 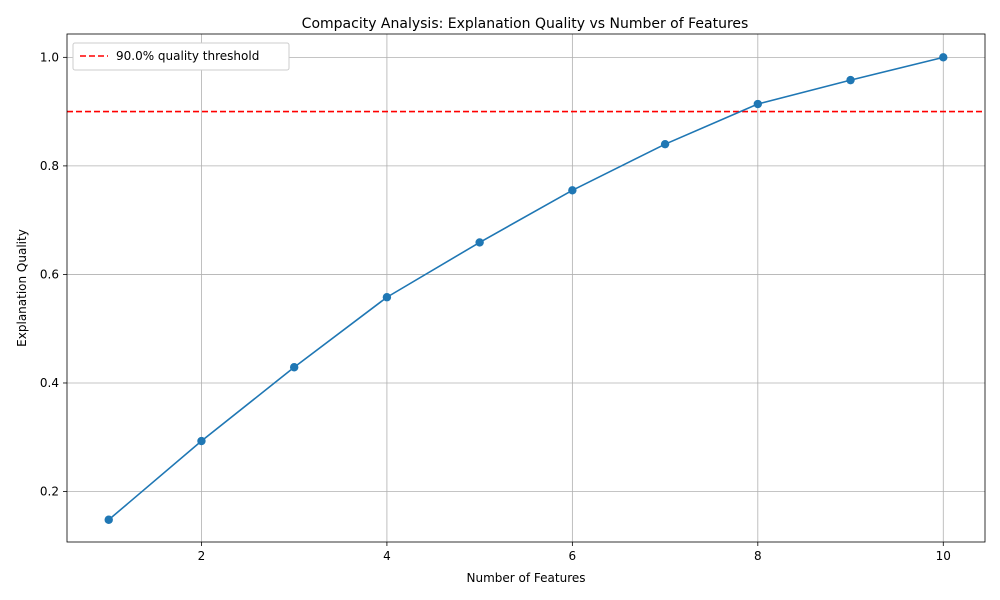 I want to click on y-tick-label: 0.4, so click(x=49, y=383).